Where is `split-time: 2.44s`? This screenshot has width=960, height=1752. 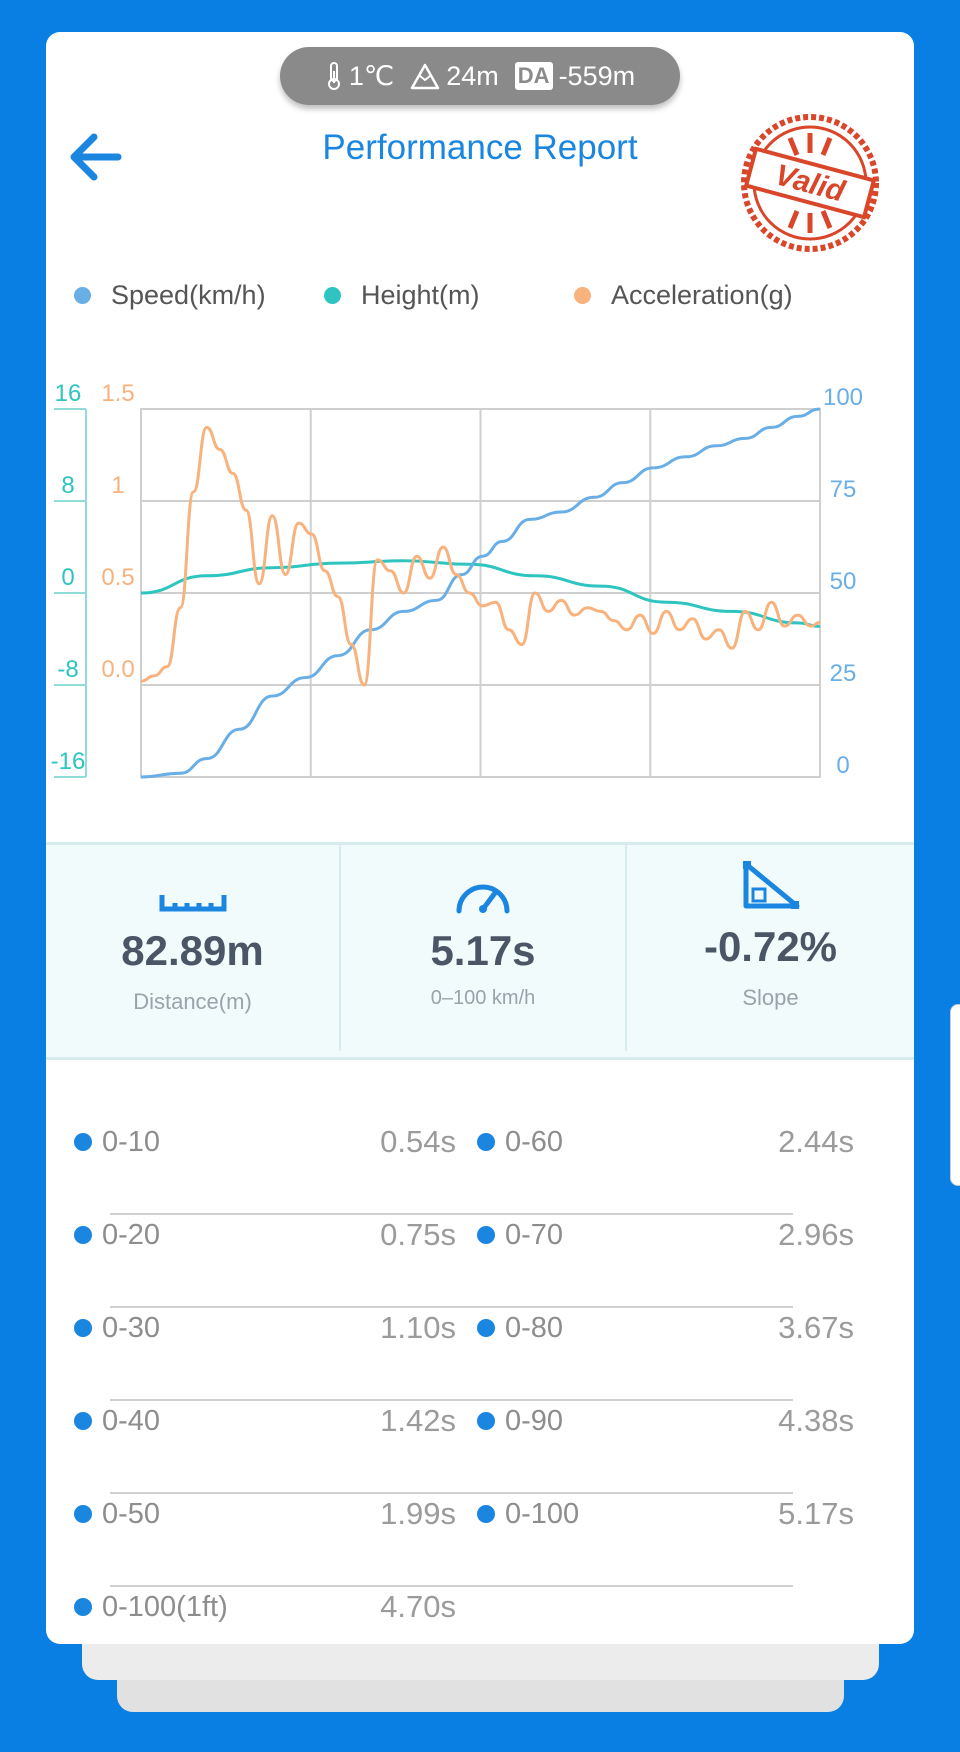 split-time: 2.44s is located at coordinates (816, 1141).